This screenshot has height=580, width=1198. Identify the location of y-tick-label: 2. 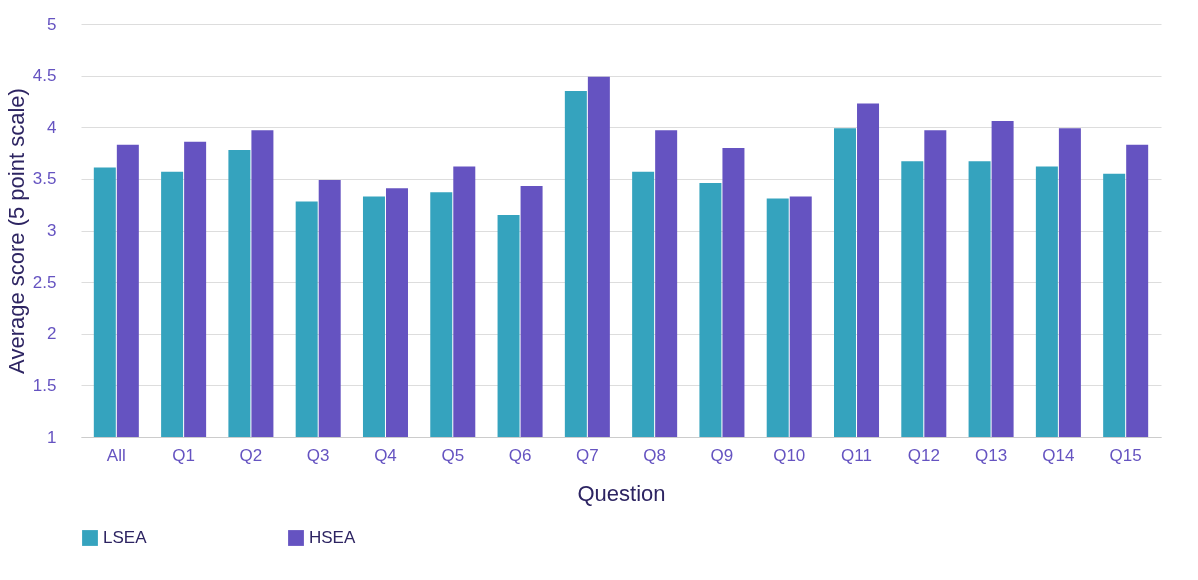
(52, 334).